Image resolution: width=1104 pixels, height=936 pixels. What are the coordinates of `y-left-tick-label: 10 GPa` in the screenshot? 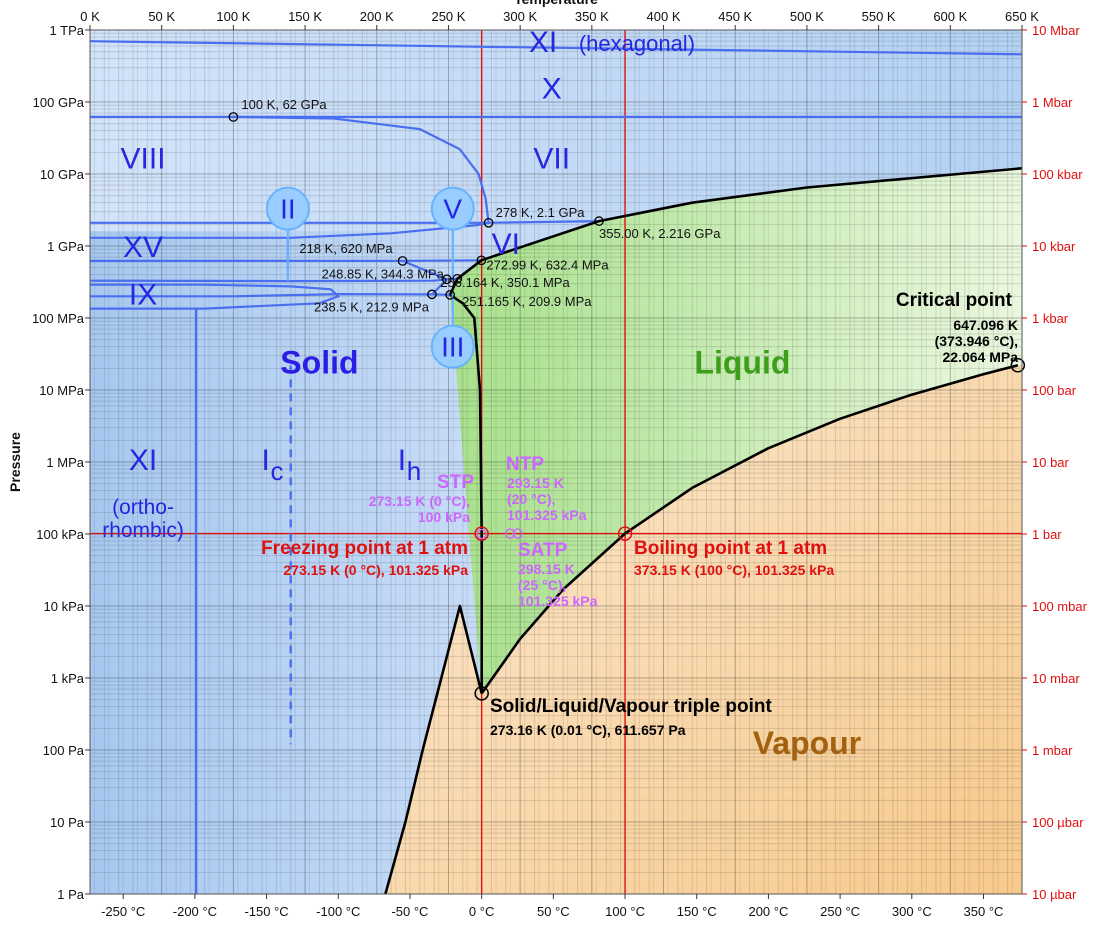 It's located at (62, 174).